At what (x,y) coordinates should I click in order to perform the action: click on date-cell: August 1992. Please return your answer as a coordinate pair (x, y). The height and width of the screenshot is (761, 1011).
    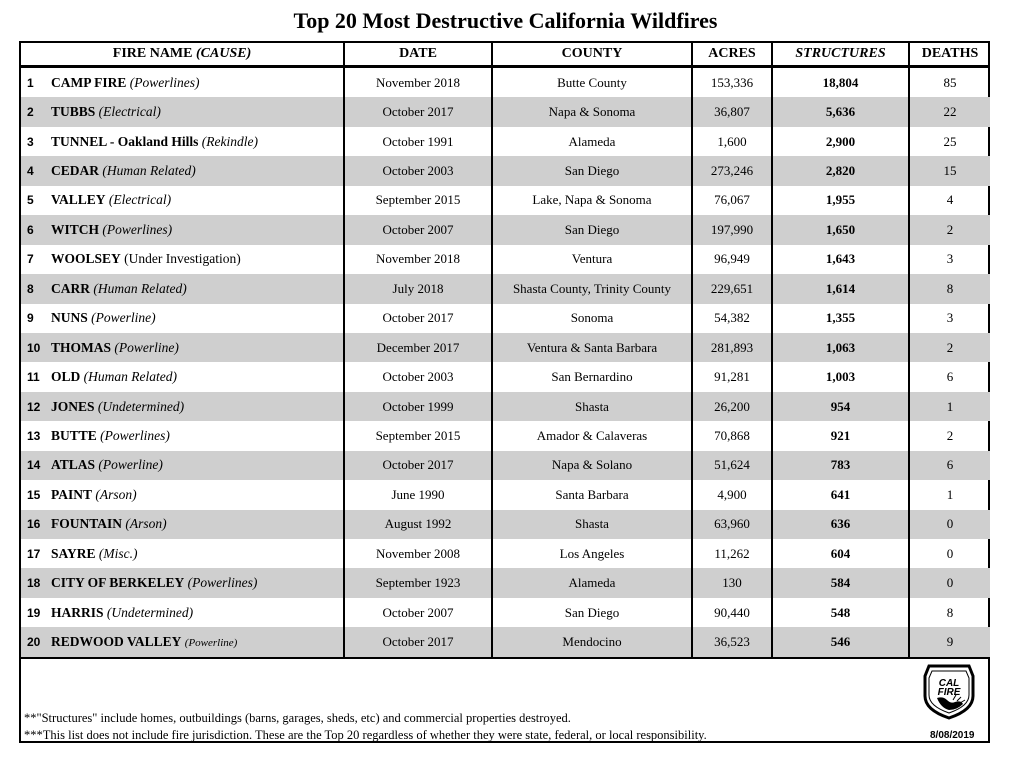
    Looking at the image, I should click on (418, 524).